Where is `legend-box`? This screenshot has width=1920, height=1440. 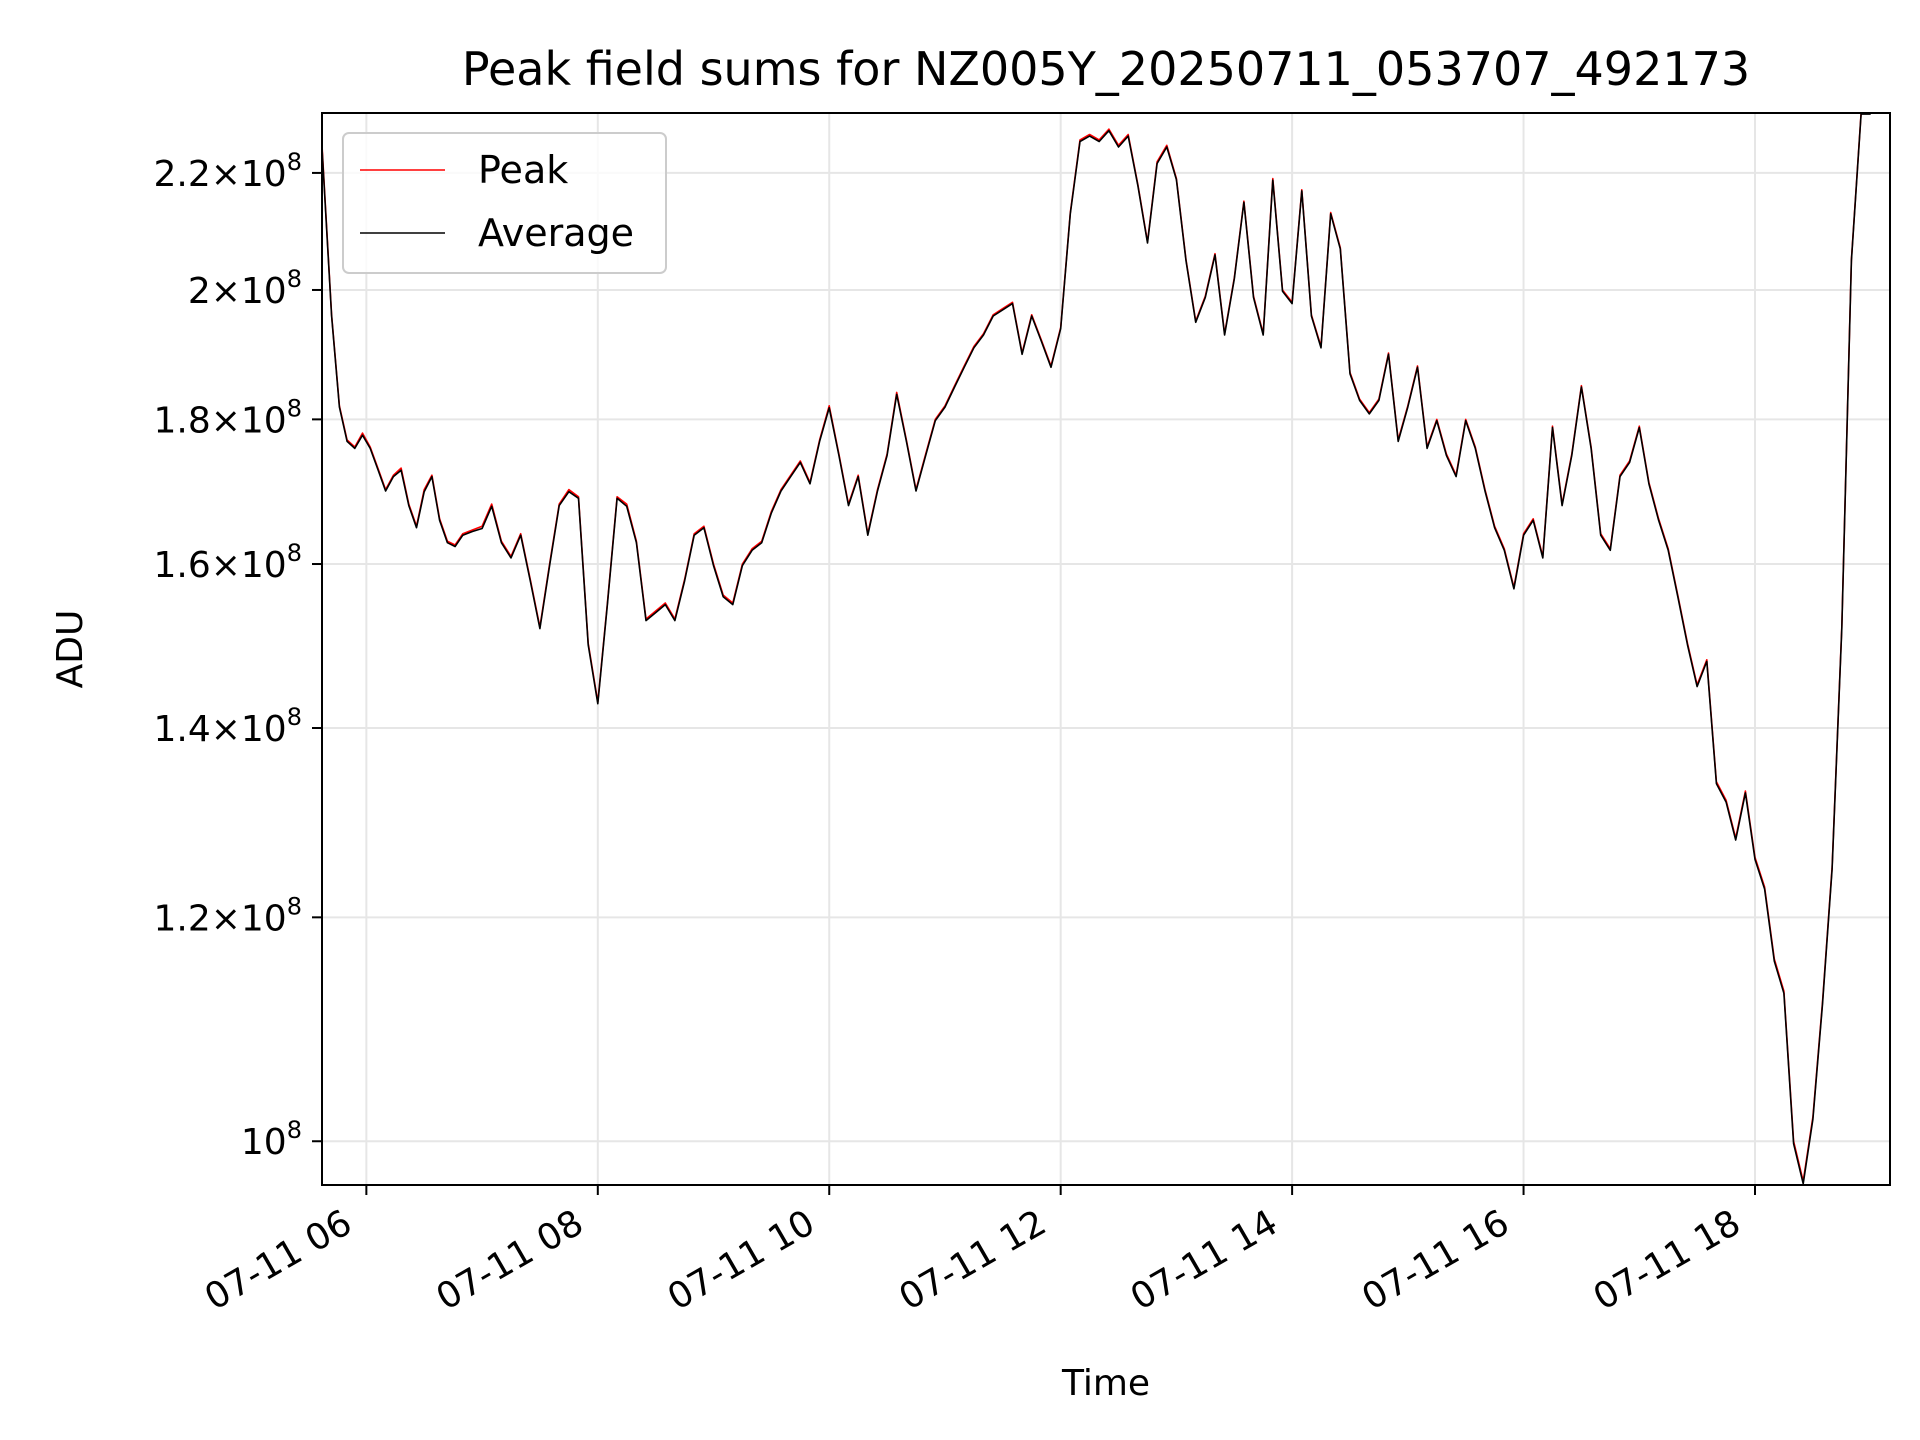
legend-box is located at coordinates (504, 203).